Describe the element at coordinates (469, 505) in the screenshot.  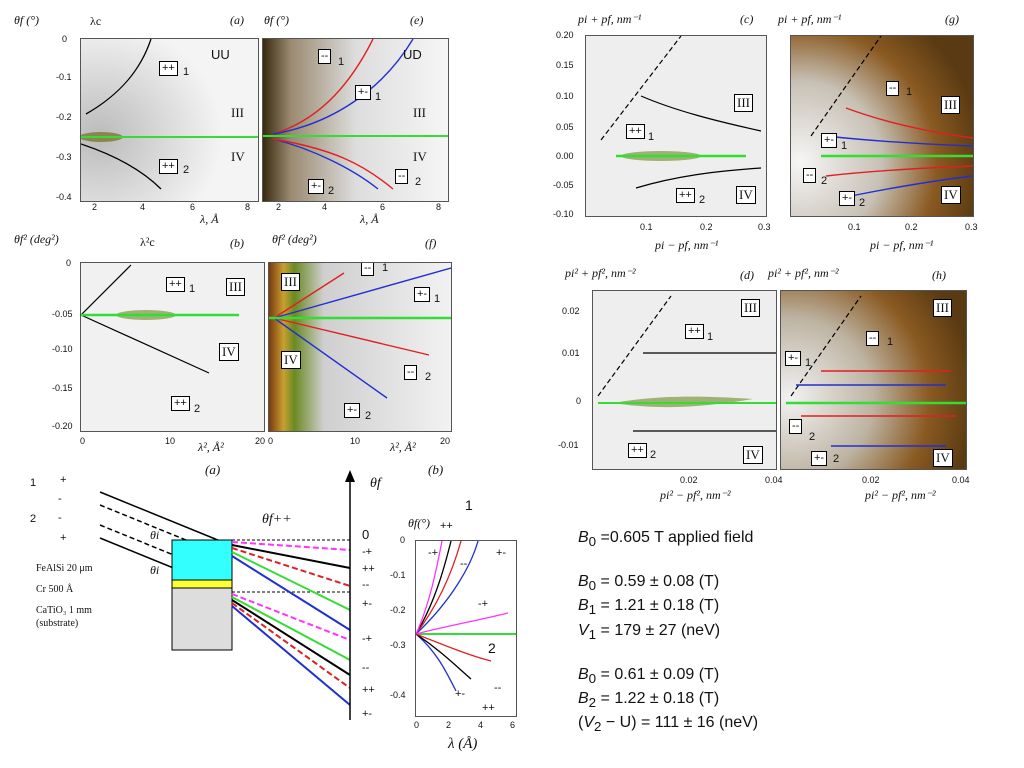
I see `inset-label-1: 1` at that location.